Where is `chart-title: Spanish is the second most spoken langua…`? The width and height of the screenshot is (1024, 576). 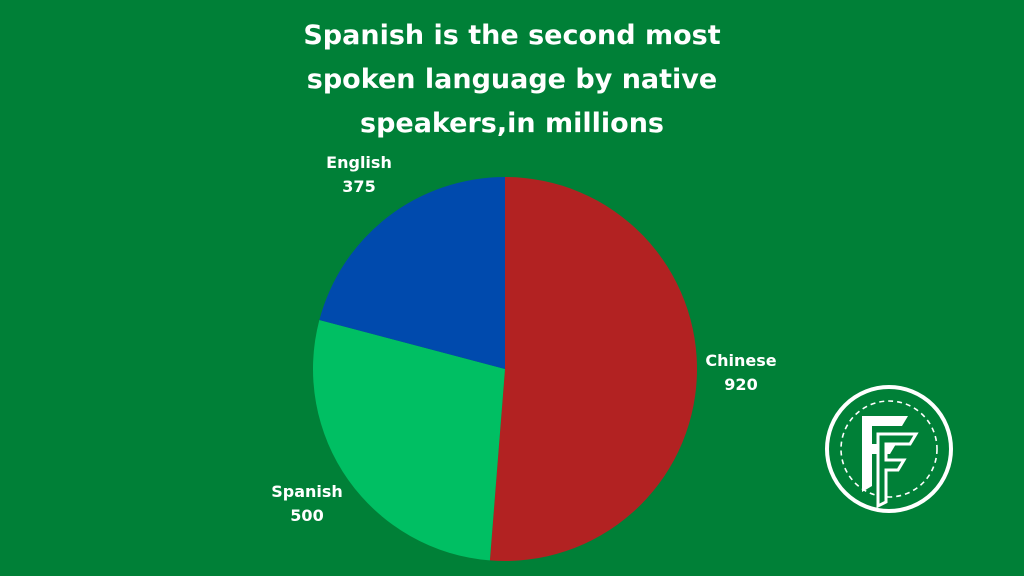
chart-title: Spanish is the second most spoken langua… is located at coordinates (512, 80).